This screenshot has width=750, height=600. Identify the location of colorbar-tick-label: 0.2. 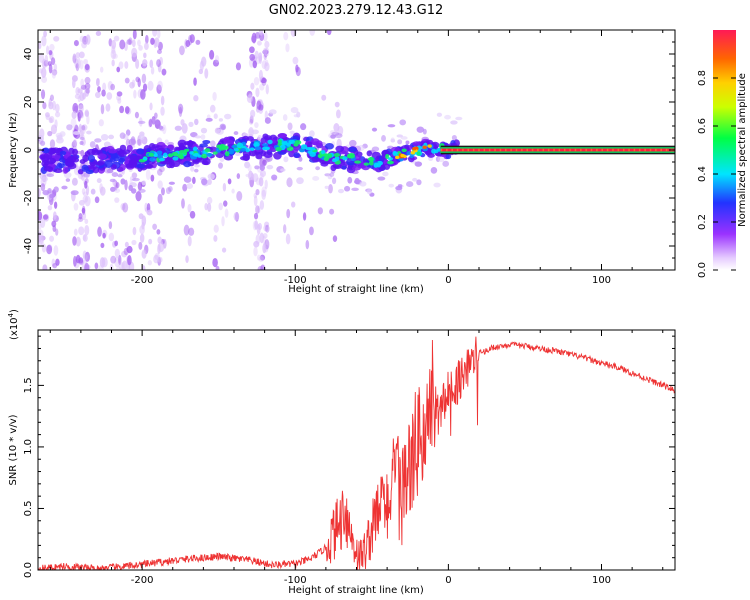
(702, 222).